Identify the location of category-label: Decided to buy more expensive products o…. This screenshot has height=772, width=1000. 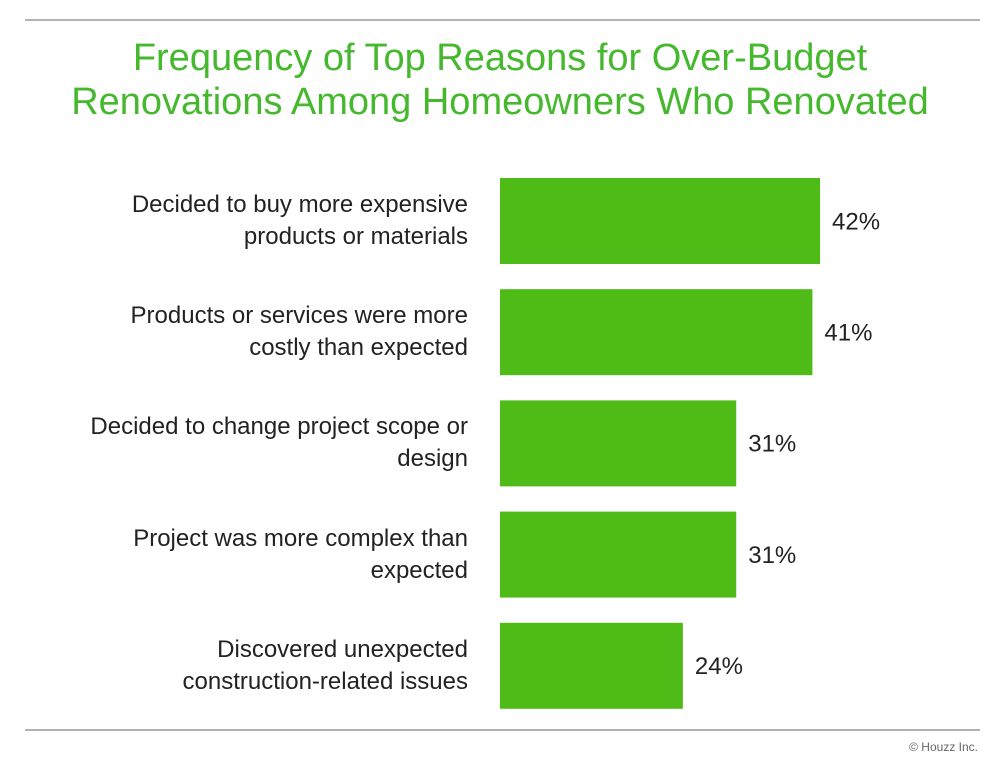
(299, 220).